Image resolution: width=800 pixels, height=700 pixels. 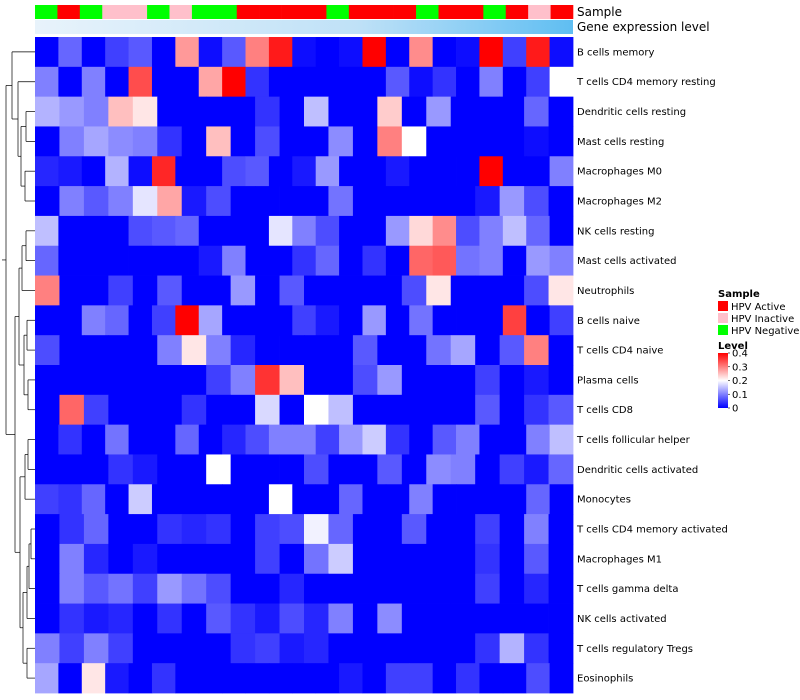 I want to click on row-label: T cells CD4 memory resting, so click(x=646, y=82).